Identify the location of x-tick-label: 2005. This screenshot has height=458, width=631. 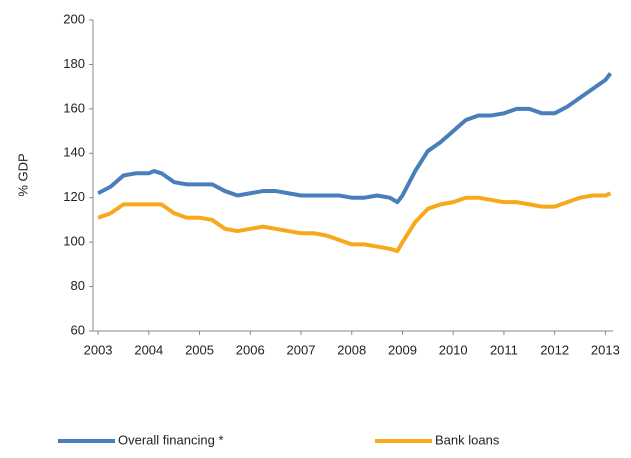
(199, 349).